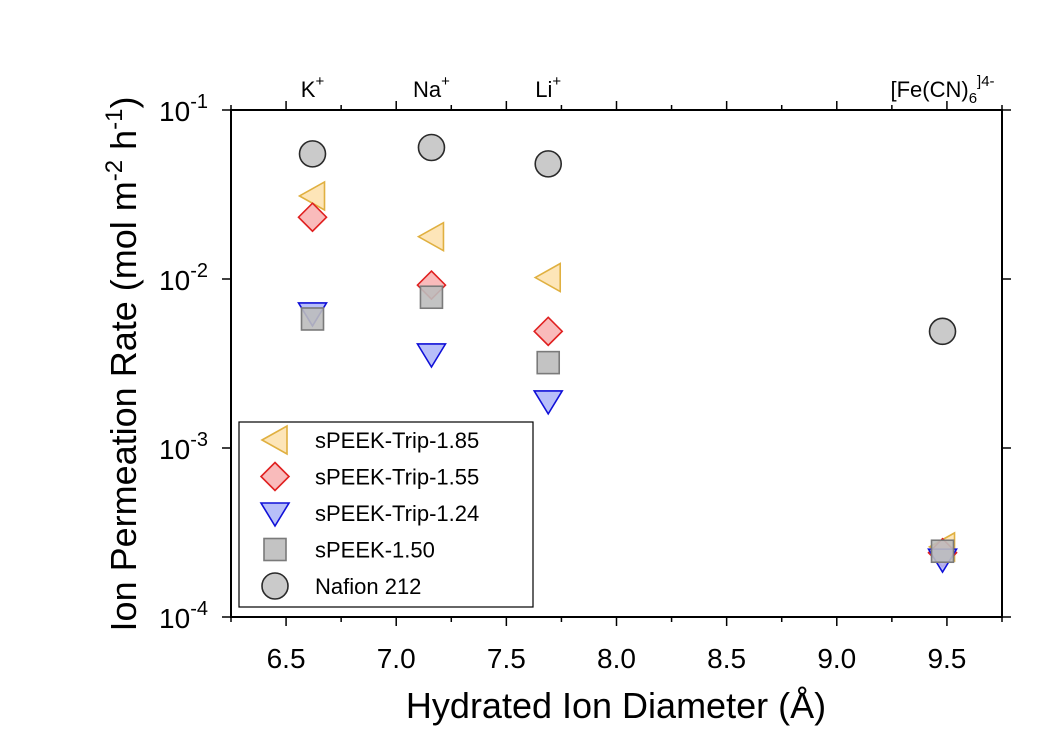 The width and height of the screenshot is (1064, 737). I want to click on x-tick-label: 8.0, so click(616, 658).